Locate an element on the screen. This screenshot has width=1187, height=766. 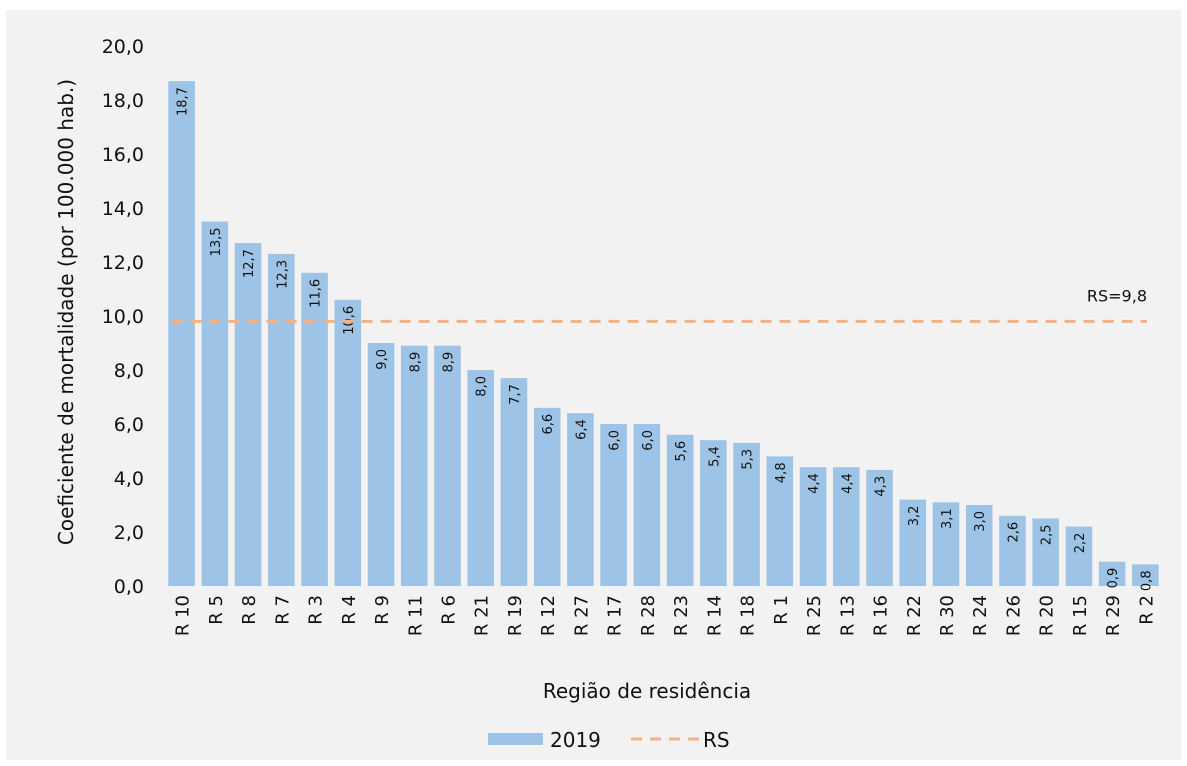
bar-value-label: 2,2 is located at coordinates (1080, 543).